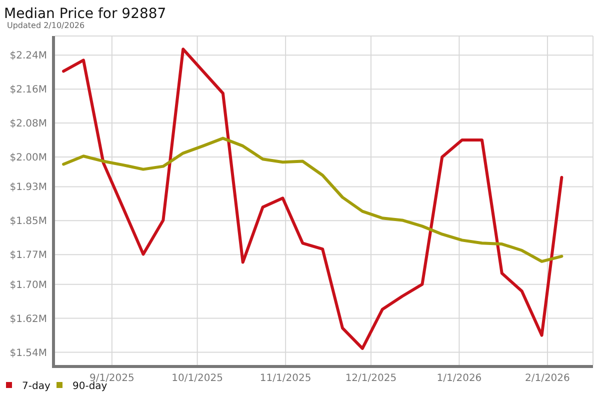  What do you see at coordinates (28, 285) in the screenshot?
I see `y-tick-label: $1.70M` at bounding box center [28, 285].